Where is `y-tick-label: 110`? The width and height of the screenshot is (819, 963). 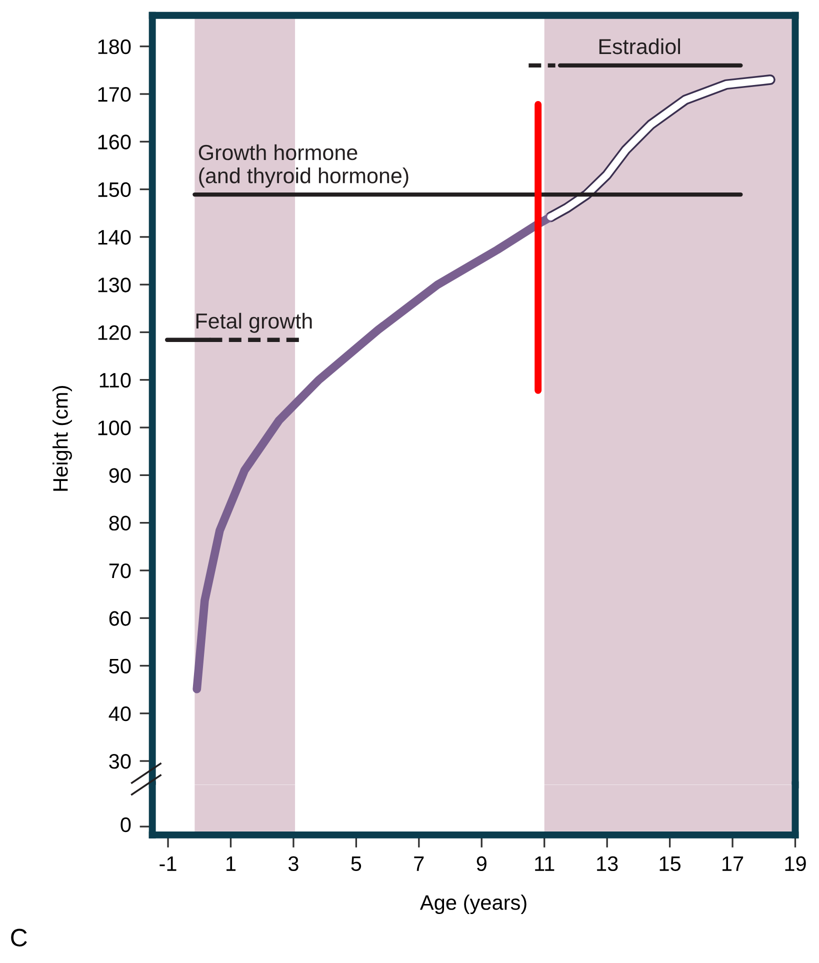 y-tick-label: 110 is located at coordinates (115, 380).